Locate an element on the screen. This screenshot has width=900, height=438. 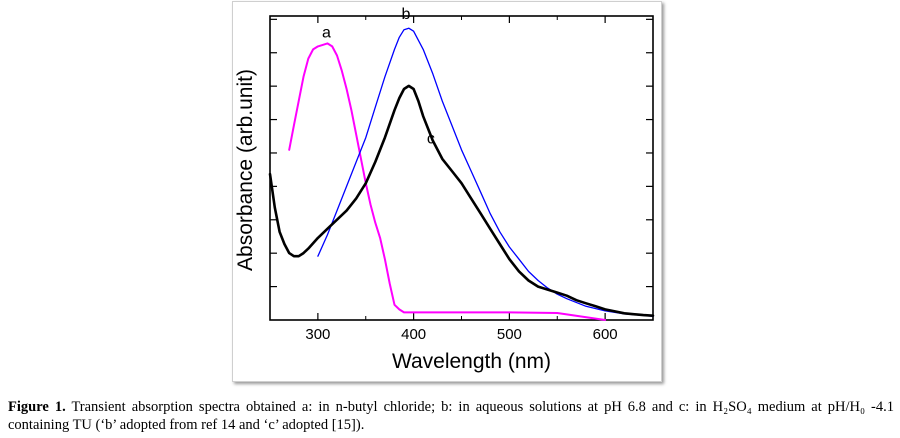
x-axis-label: Wavelength (nm) is located at coordinates (471, 361).